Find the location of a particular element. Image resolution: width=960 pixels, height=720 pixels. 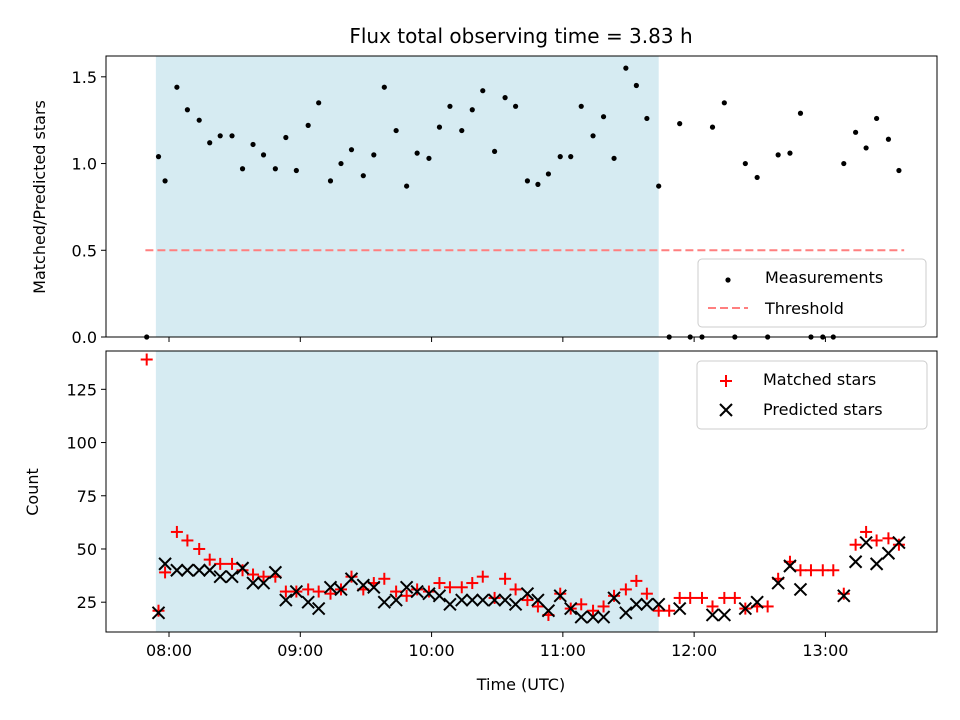

top-y-tick-label: 1.0 is located at coordinates (84, 164).